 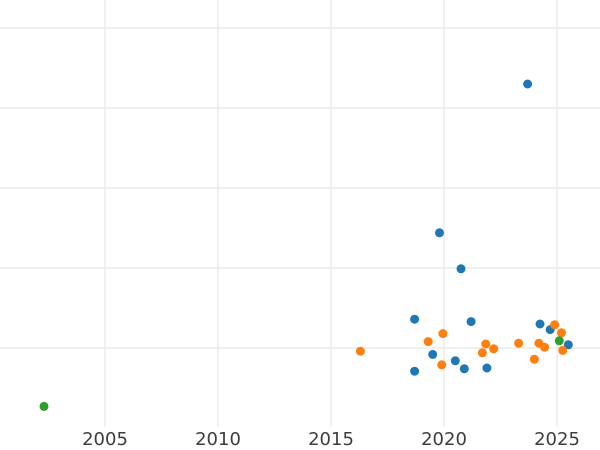 I want to click on x-tick-label: 2015, so click(x=331, y=439).